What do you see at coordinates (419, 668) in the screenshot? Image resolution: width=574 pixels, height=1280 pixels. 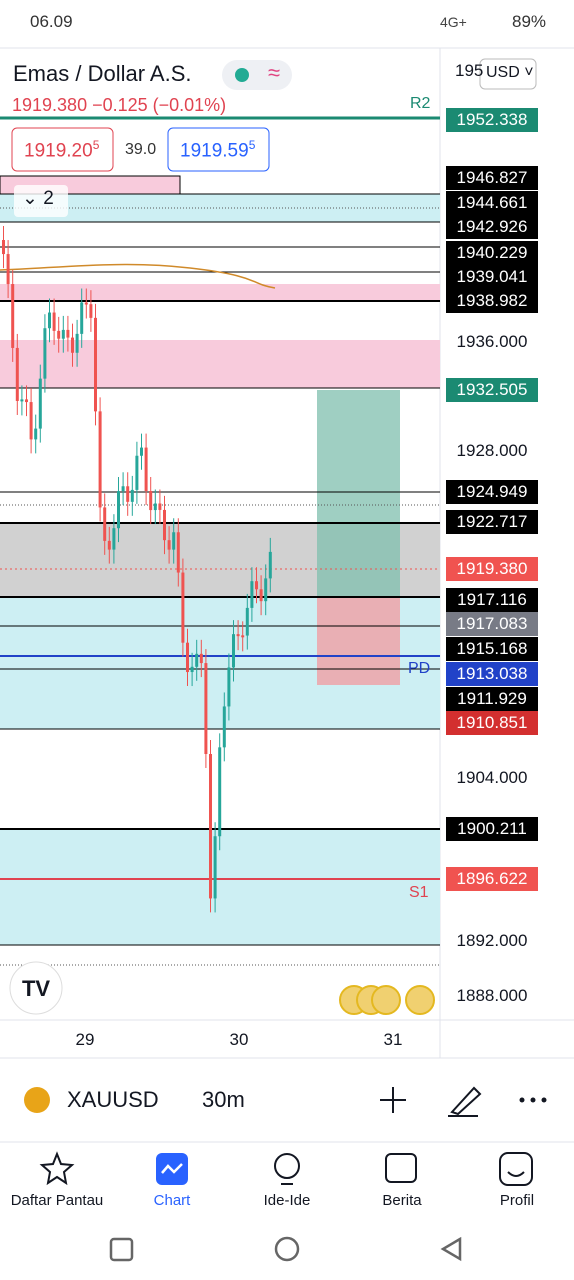 I see `pd-label: PD` at bounding box center [419, 668].